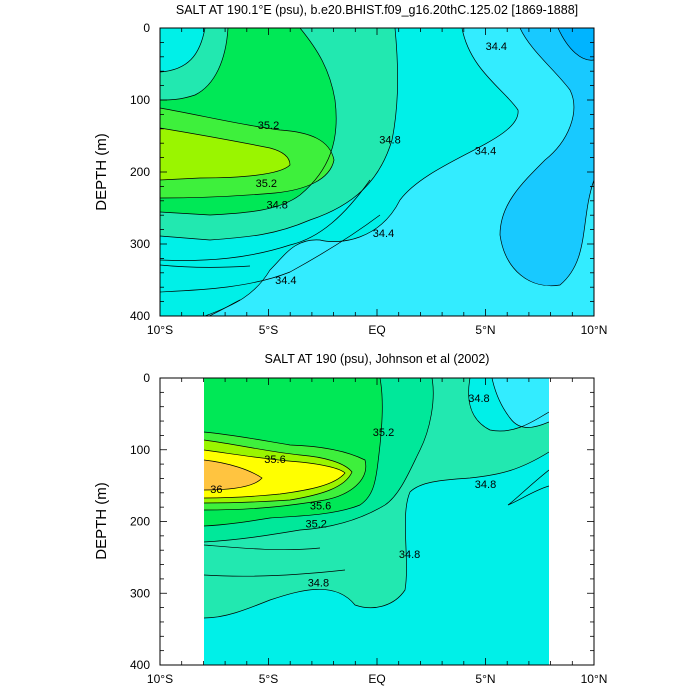  Describe the element at coordinates (528, 487) in the screenshot. I see `p2-contour-34.6-tongue` at that location.